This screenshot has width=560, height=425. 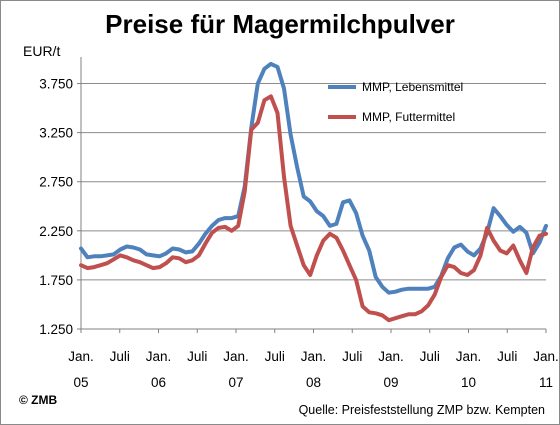 I want to click on legend: MMP, Lebensmittel MMP, Futtermittel, so click(x=395, y=102).